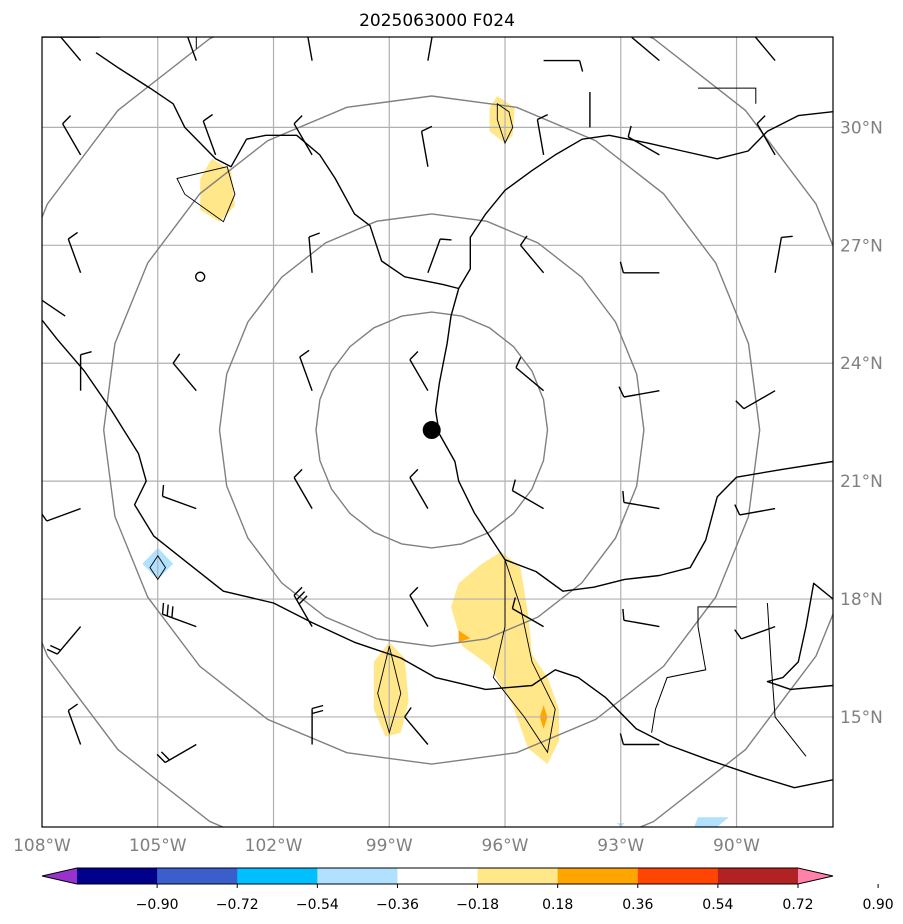 This screenshot has height=924, width=903. Describe the element at coordinates (464, 636) in the screenshot. I see `shaded-region-orange` at that location.